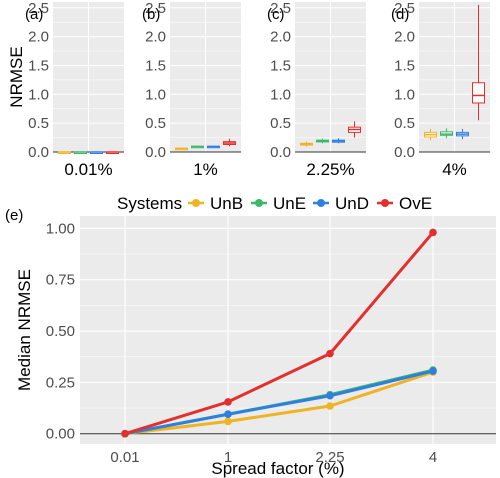  I want to click on boxplot-y-label: NRMSE, so click(16, 76).